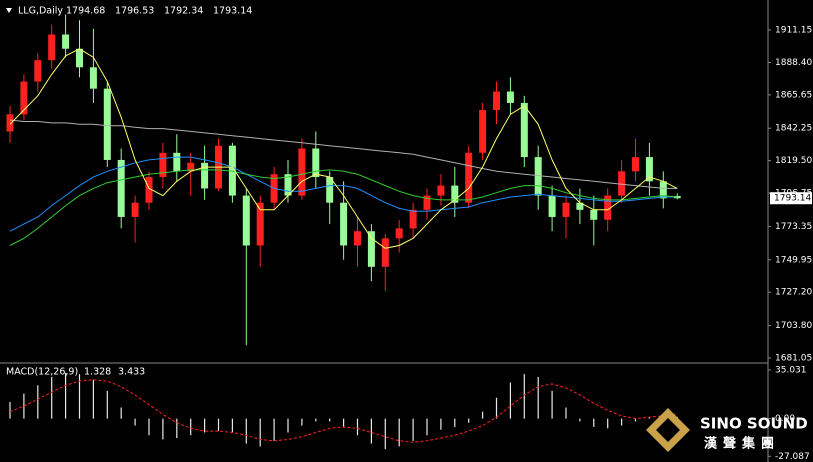 This screenshot has height=462, width=813. What do you see at coordinates (793, 95) in the screenshot?
I see `y-tick-label: 1865.65` at bounding box center [793, 95].